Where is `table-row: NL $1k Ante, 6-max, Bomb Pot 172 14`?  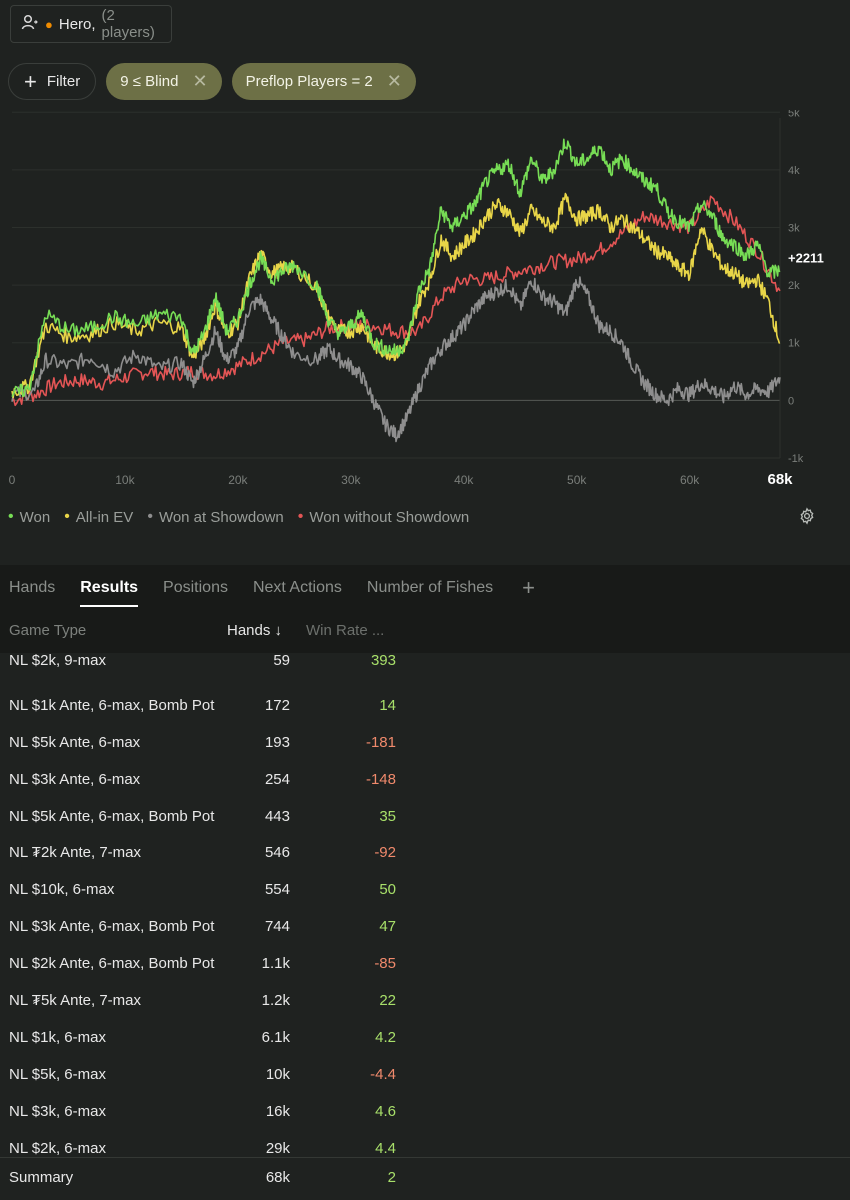 table-row: NL $1k Ante, 6-max, Bomb Pot 172 14 is located at coordinates (425, 705).